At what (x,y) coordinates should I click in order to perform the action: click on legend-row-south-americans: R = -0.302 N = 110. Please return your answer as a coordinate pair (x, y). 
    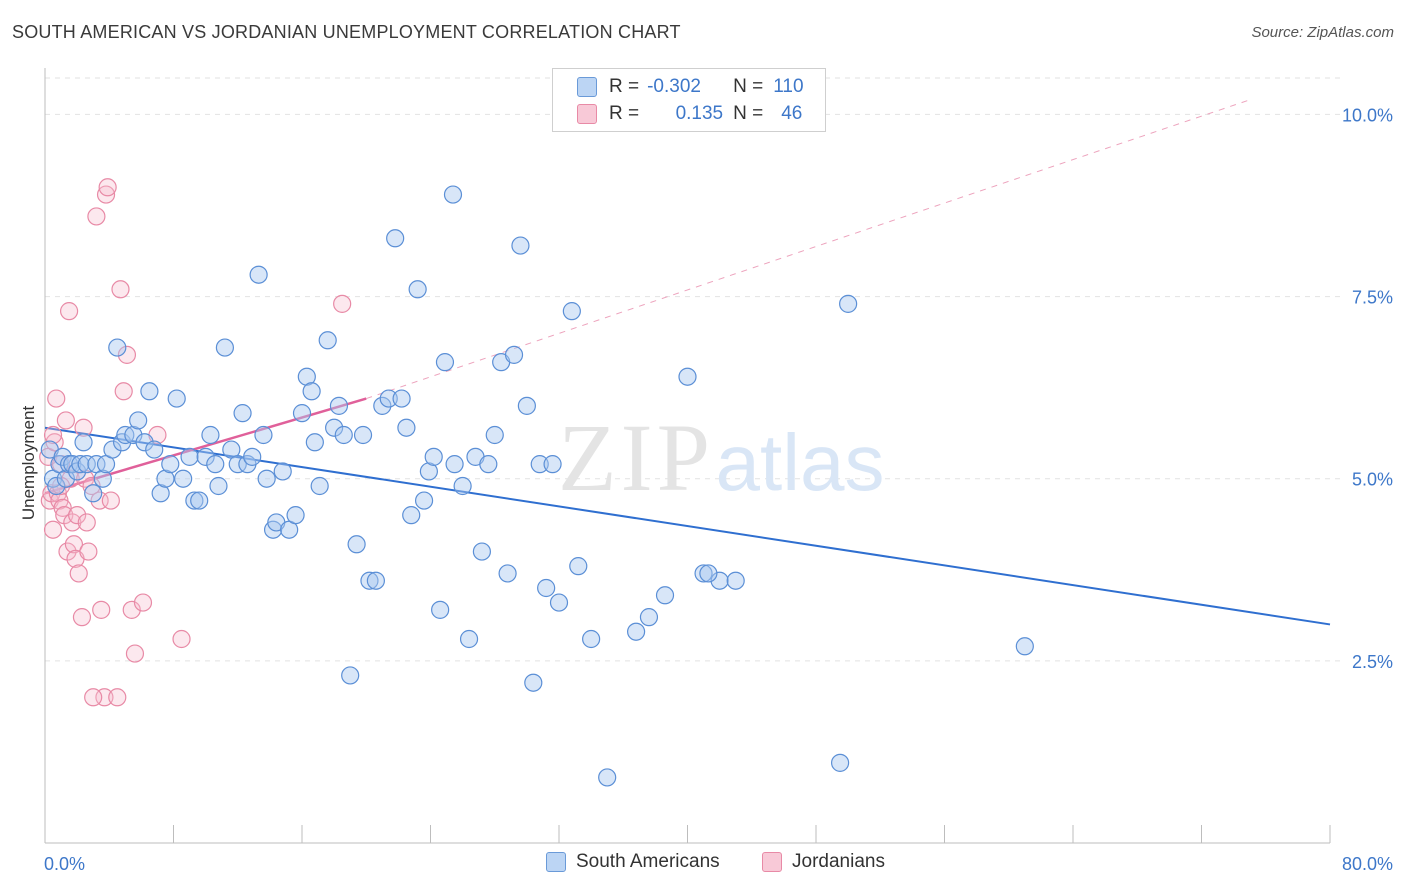
    Looking at the image, I should click on (690, 87).